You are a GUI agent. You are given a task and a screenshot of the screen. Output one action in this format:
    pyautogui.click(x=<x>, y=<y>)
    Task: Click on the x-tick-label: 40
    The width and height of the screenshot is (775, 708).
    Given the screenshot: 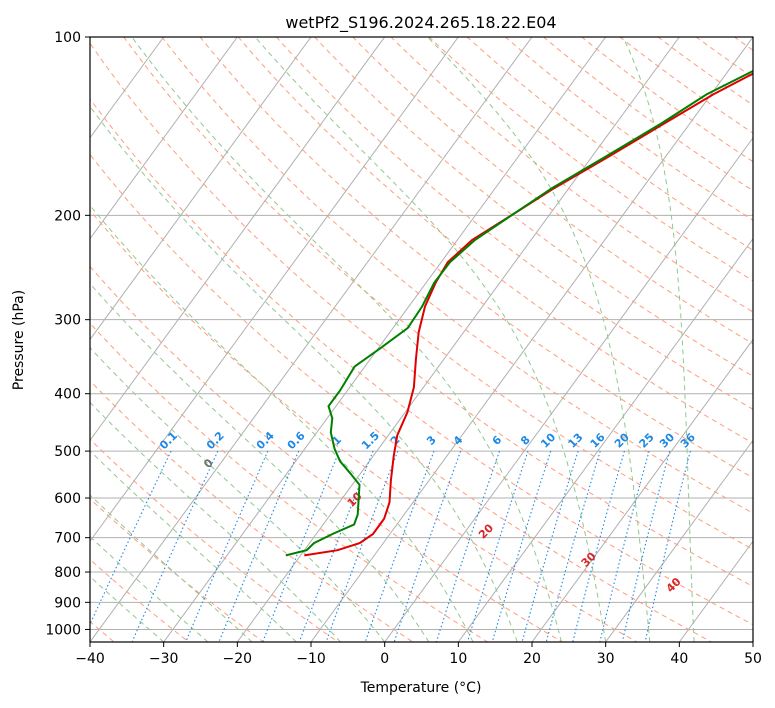 What is the action you would take?
    pyautogui.click(x=679, y=659)
    